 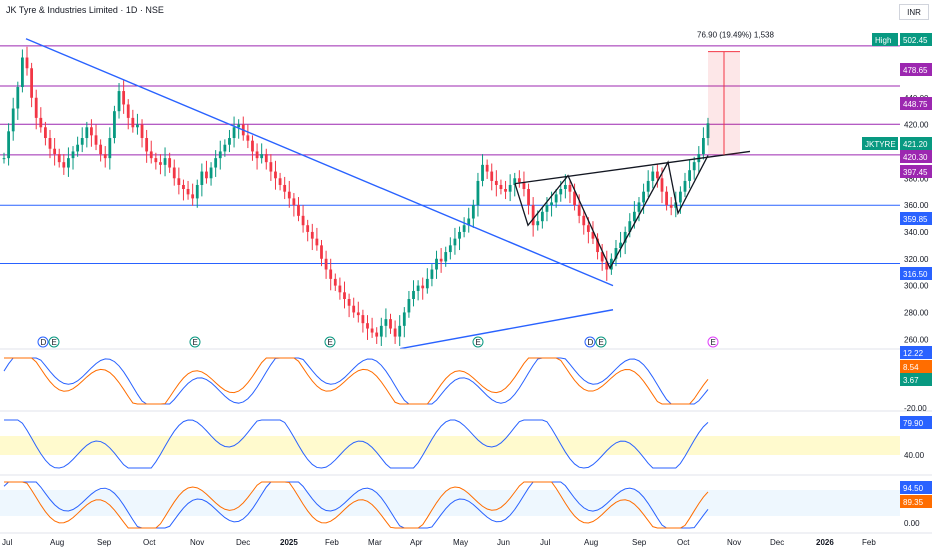 I want to click on y-tick-label: 300.00, so click(x=916, y=286).